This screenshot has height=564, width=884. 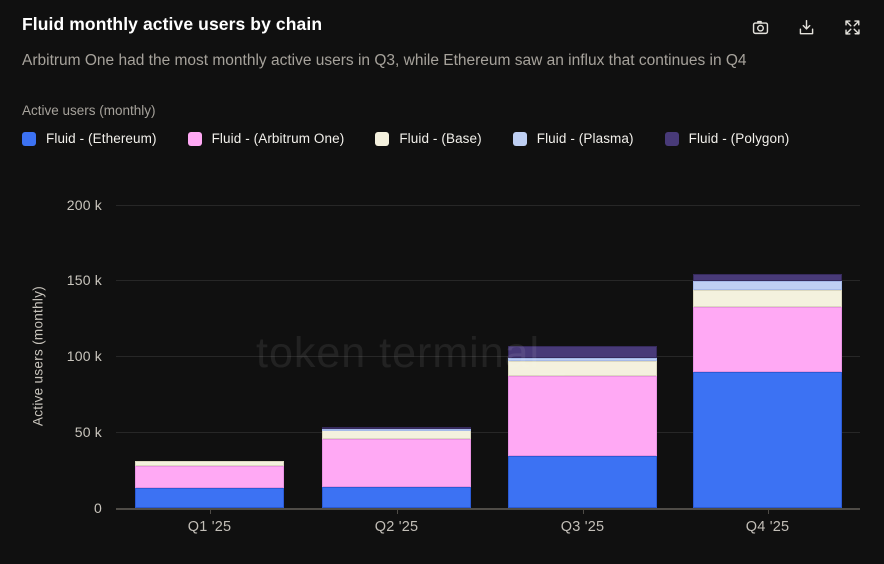 I want to click on camera-icon, so click(x=760, y=29).